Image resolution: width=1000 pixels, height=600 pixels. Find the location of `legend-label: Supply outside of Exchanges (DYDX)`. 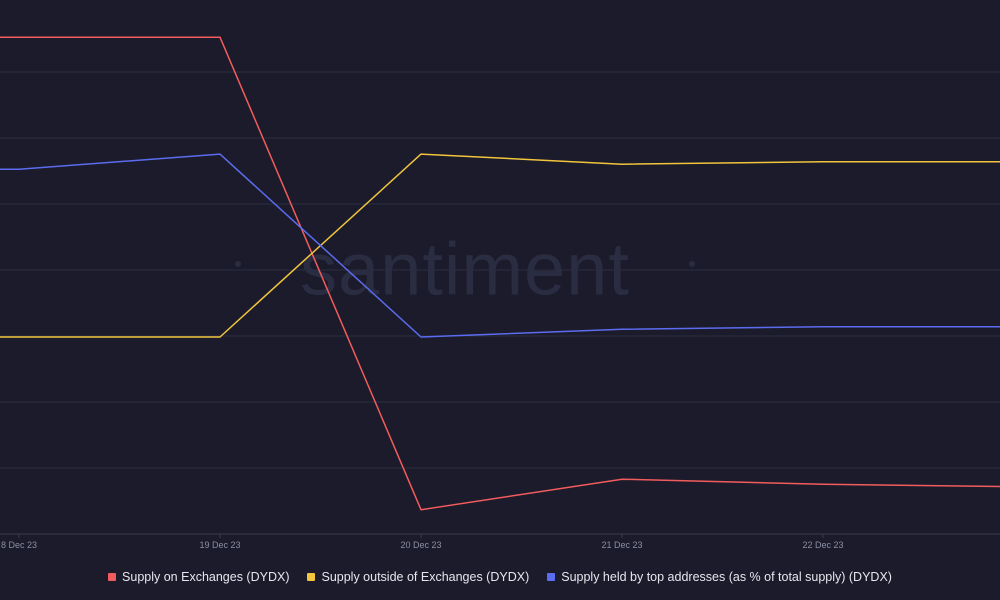

legend-label: Supply outside of Exchanges (DYDX) is located at coordinates (425, 577).